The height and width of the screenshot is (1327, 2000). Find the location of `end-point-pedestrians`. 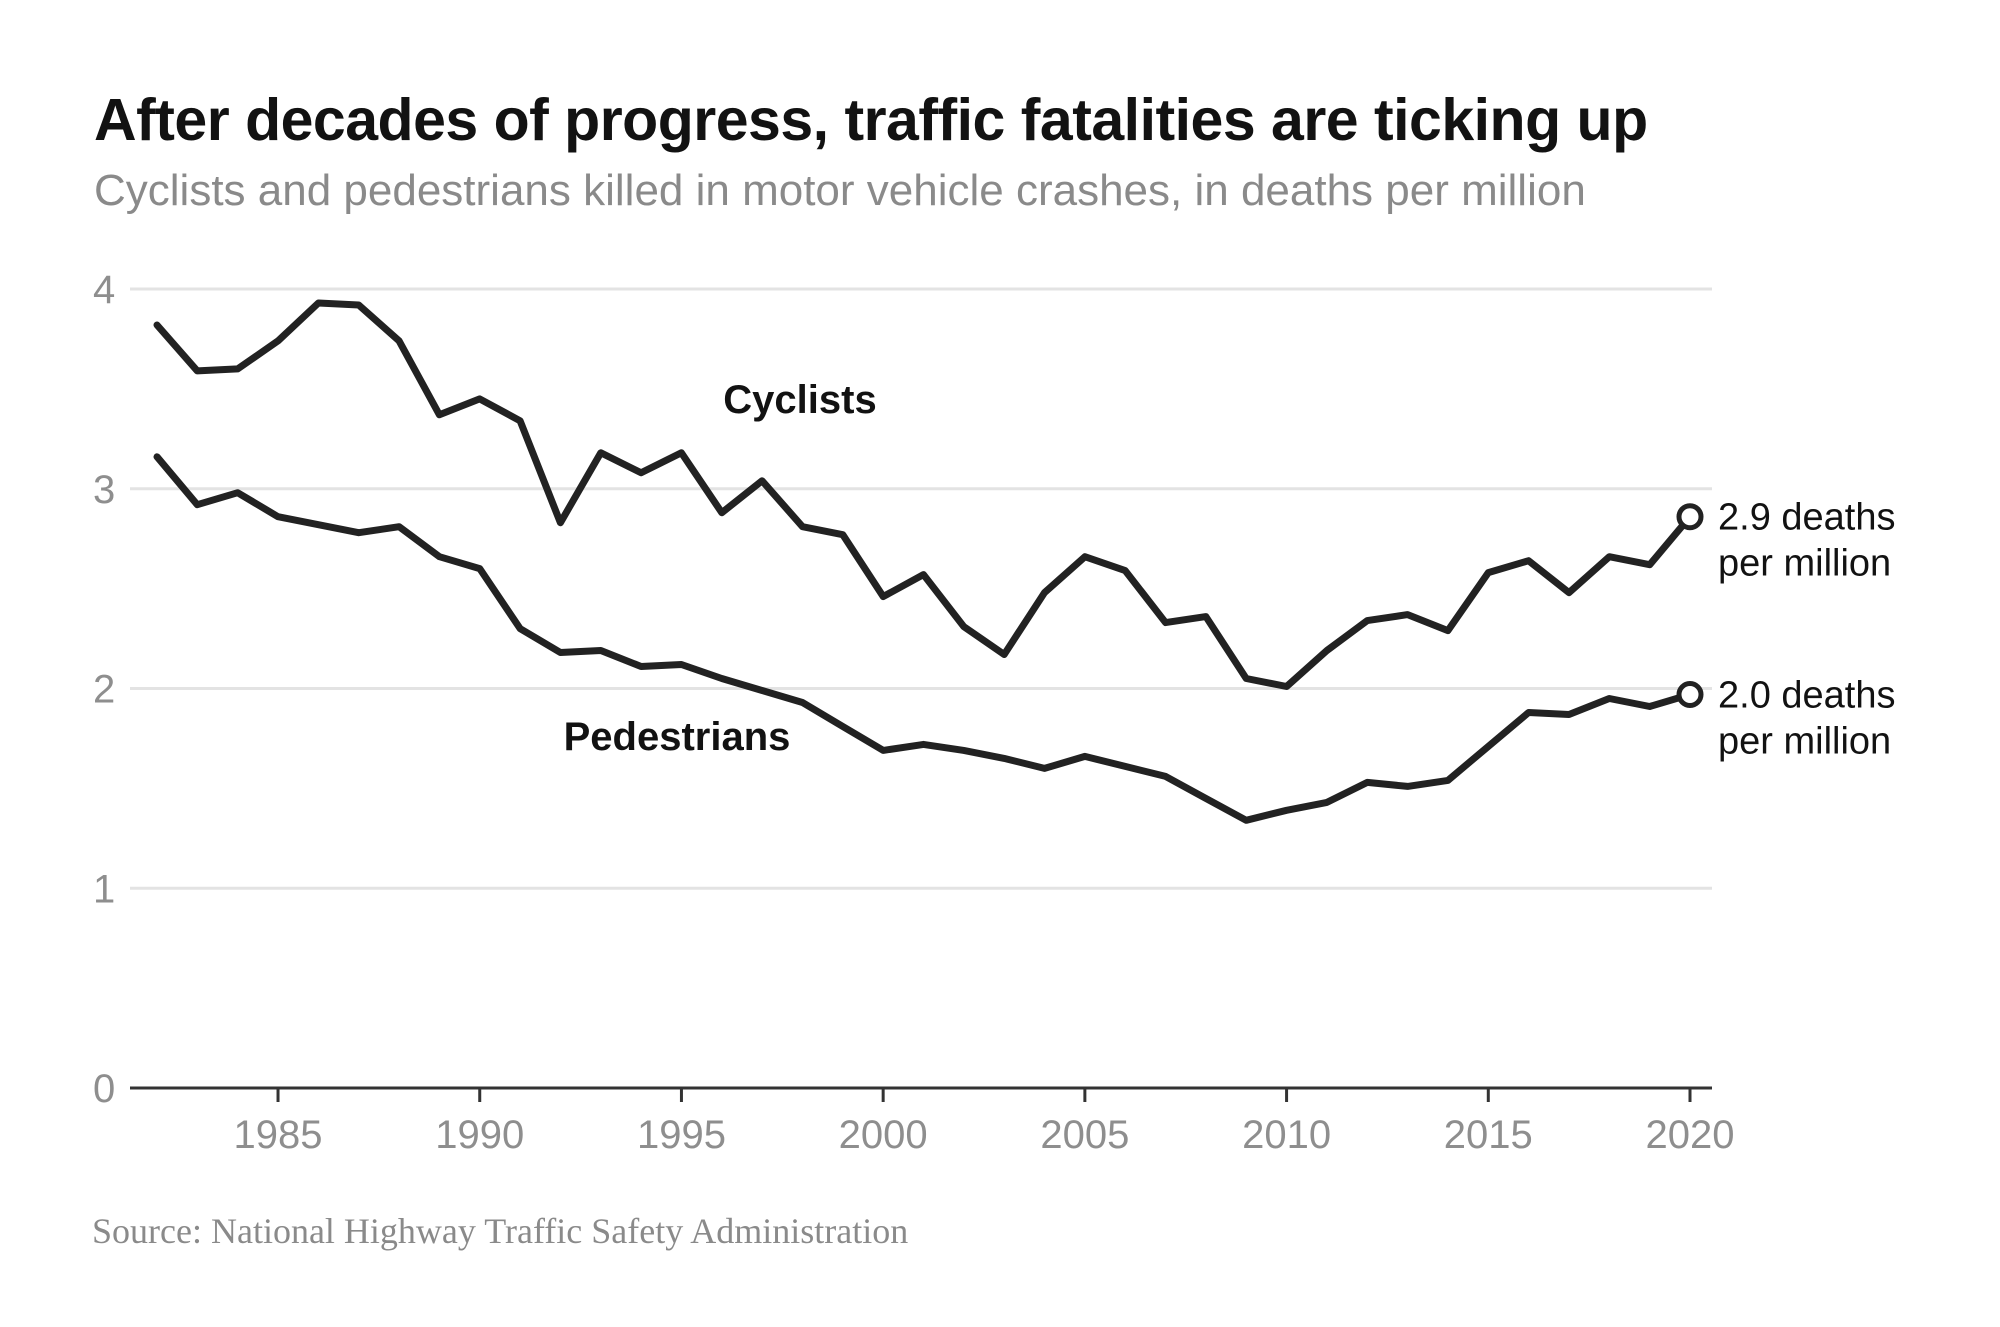

end-point-pedestrians is located at coordinates (1690, 694).